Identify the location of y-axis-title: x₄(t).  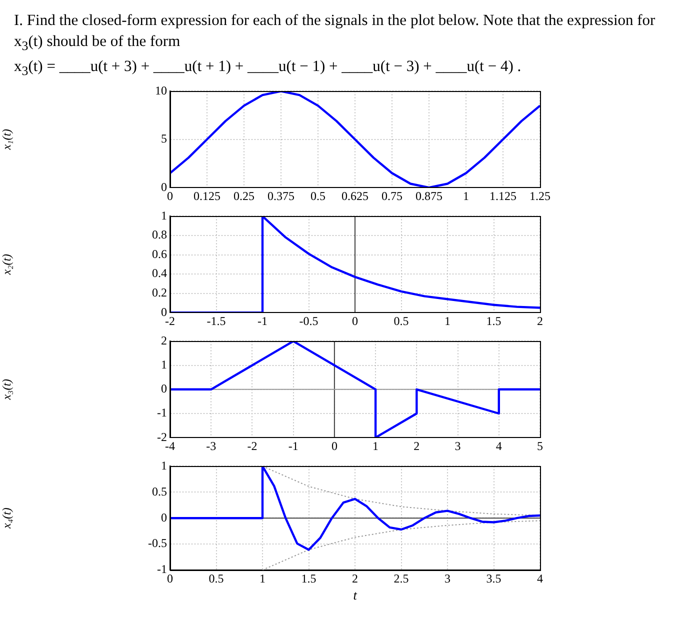
(7, 519).